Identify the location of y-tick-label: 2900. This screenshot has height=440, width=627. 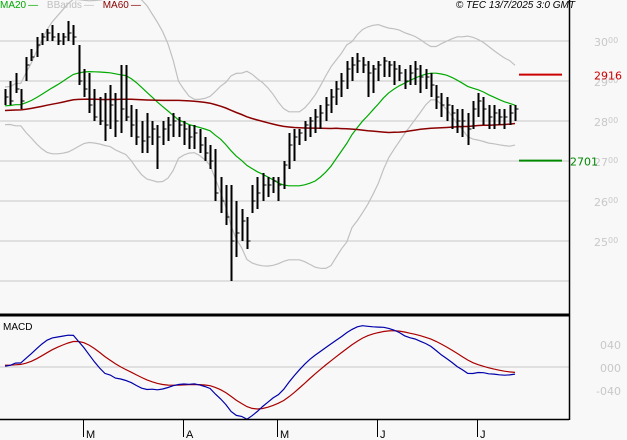
(606, 82).